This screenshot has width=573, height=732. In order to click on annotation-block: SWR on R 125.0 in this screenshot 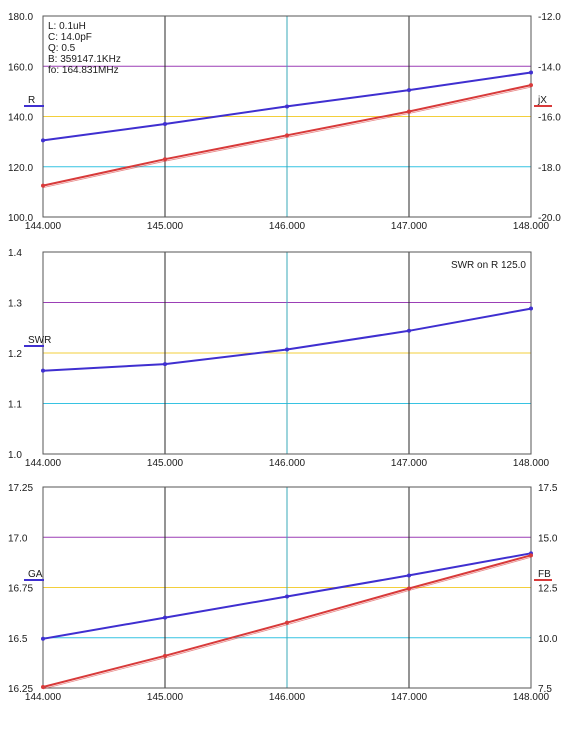, I will do `click(488, 265)`.